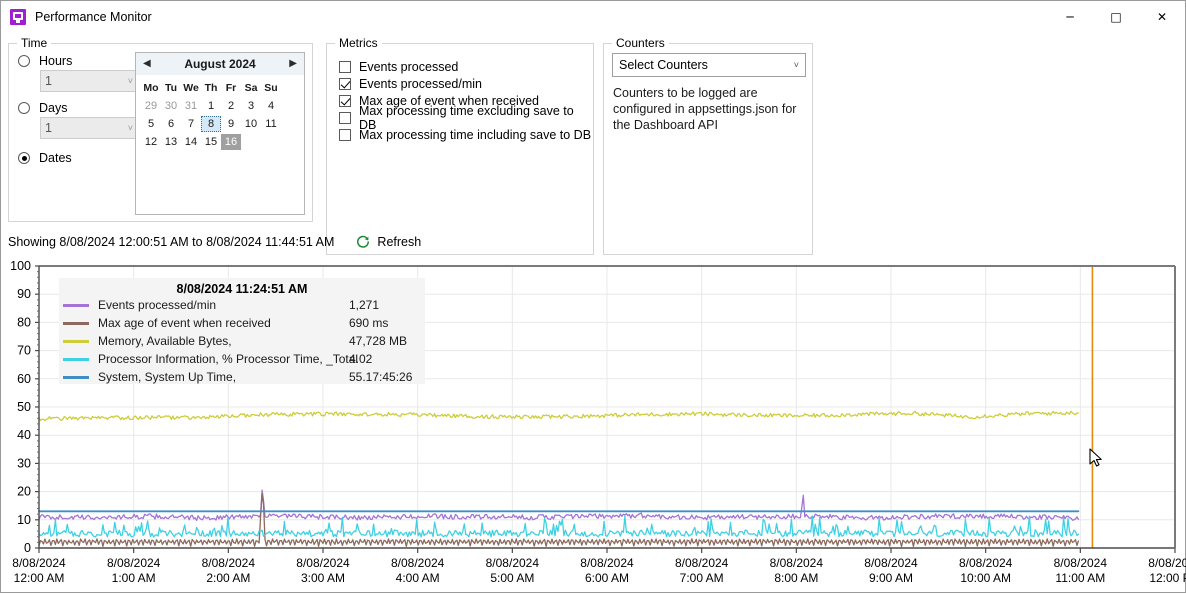  What do you see at coordinates (34, 43) in the screenshot?
I see `time-group-title: Time` at bounding box center [34, 43].